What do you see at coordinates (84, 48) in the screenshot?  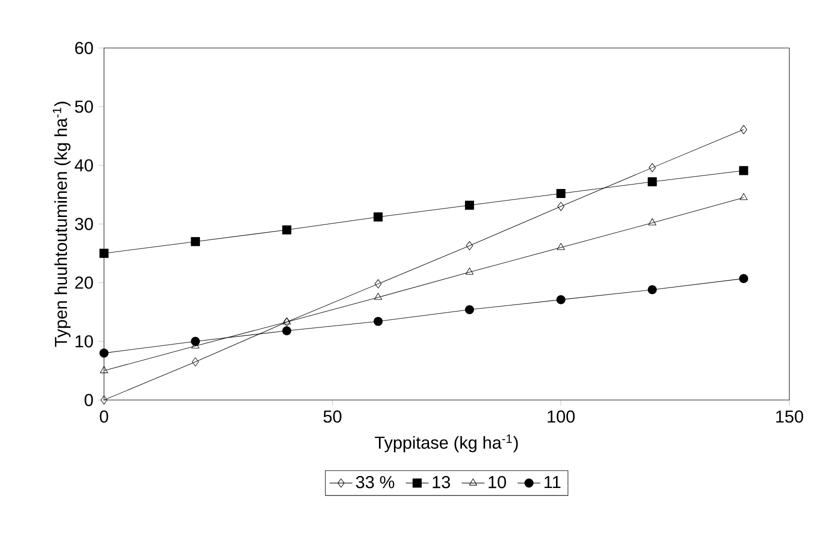 I see `y-tick-label: 60` at bounding box center [84, 48].